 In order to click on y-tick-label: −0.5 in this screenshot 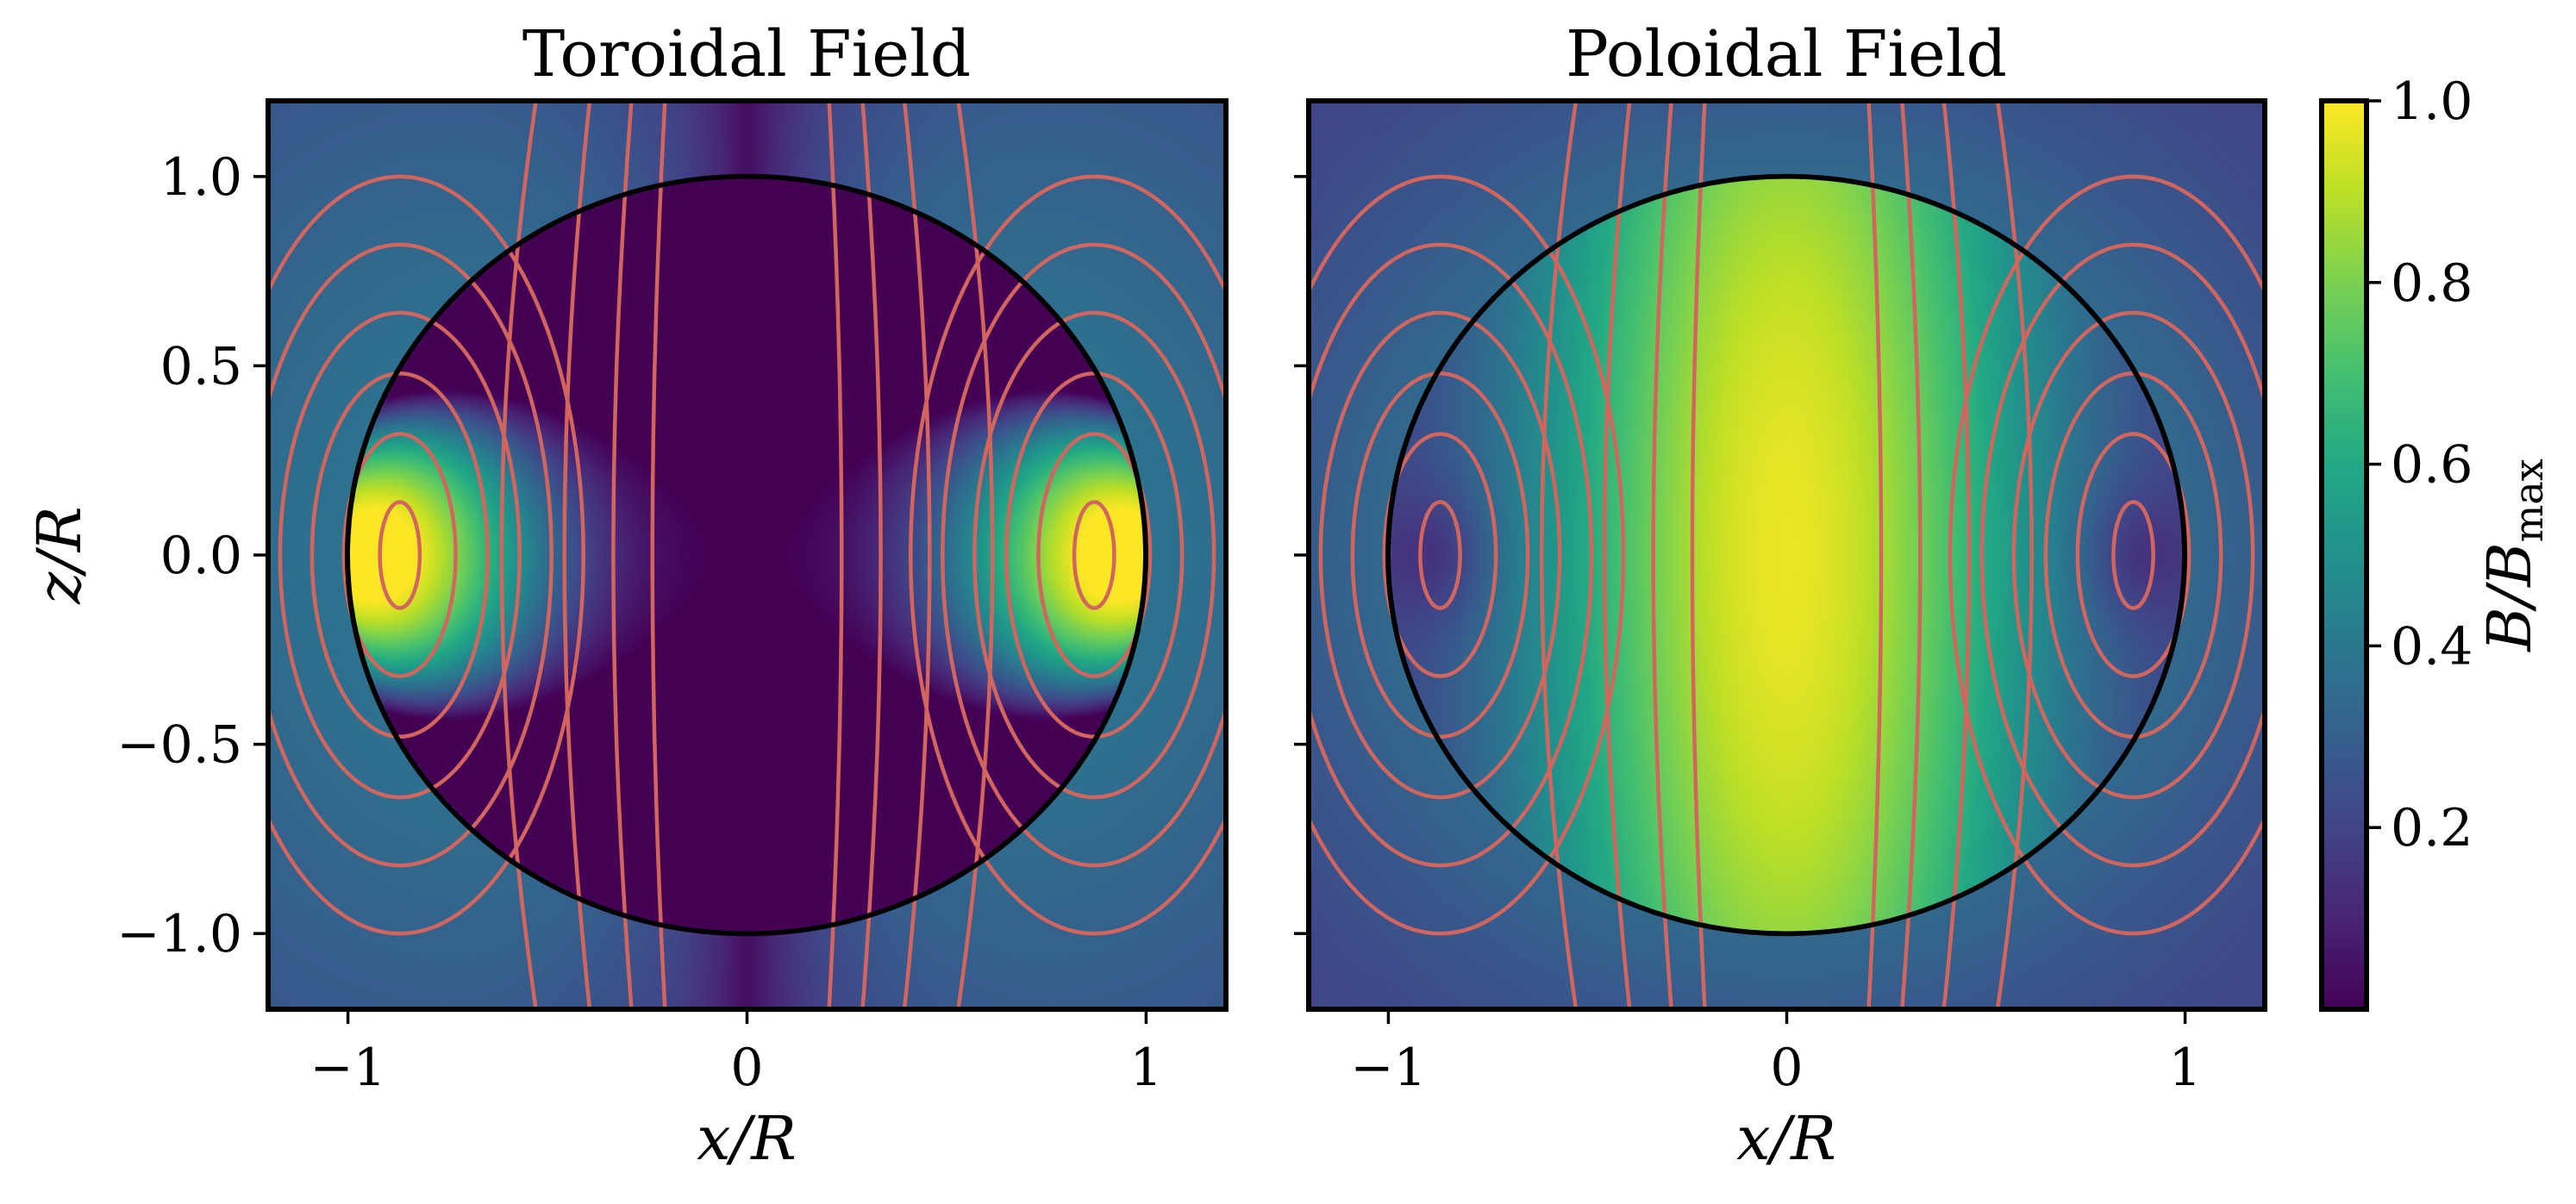, I will do `click(179, 745)`.